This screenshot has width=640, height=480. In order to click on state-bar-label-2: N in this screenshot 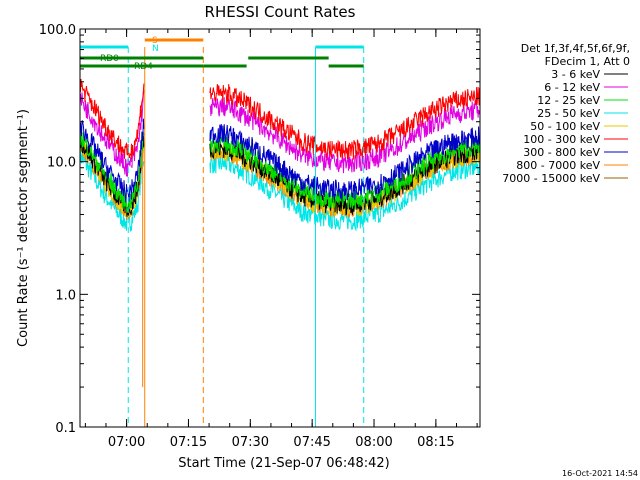, I will do `click(155, 49)`.